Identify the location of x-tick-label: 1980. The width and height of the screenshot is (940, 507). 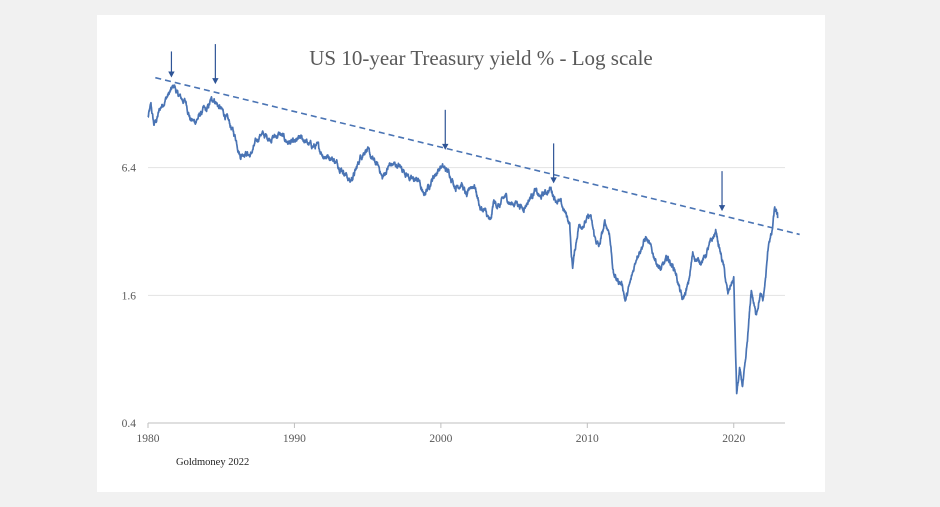
(148, 439).